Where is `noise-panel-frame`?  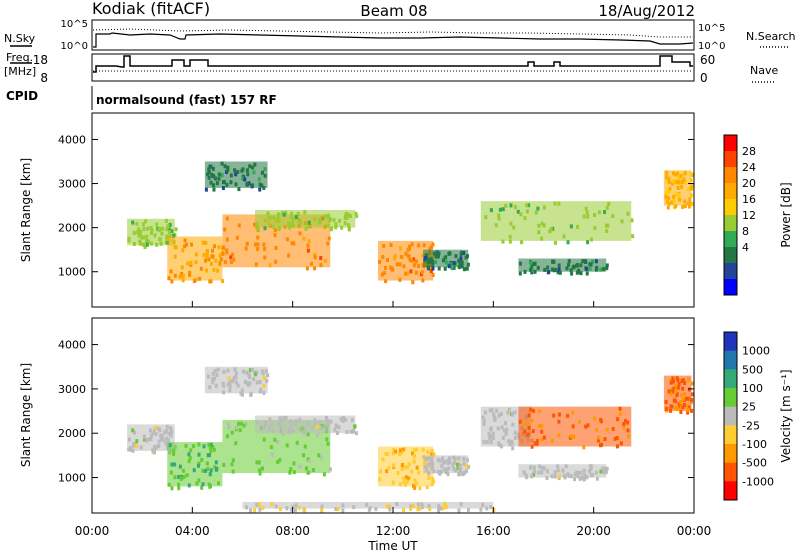 noise-panel-frame is located at coordinates (393, 35).